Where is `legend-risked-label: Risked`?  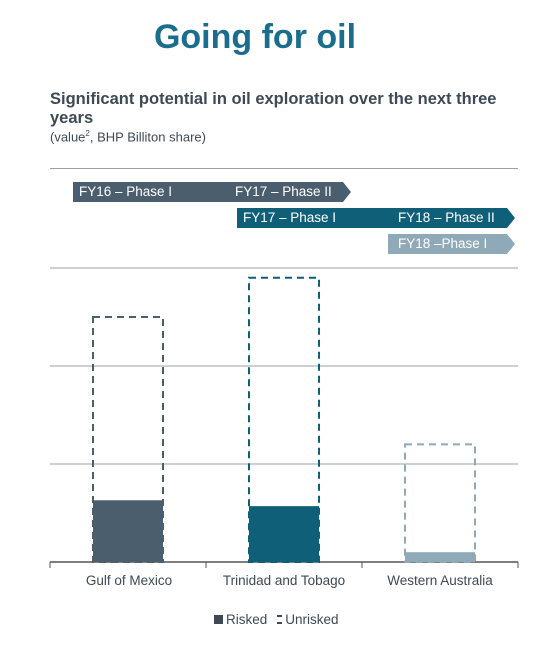
legend-risked-label: Risked is located at coordinates (247, 619).